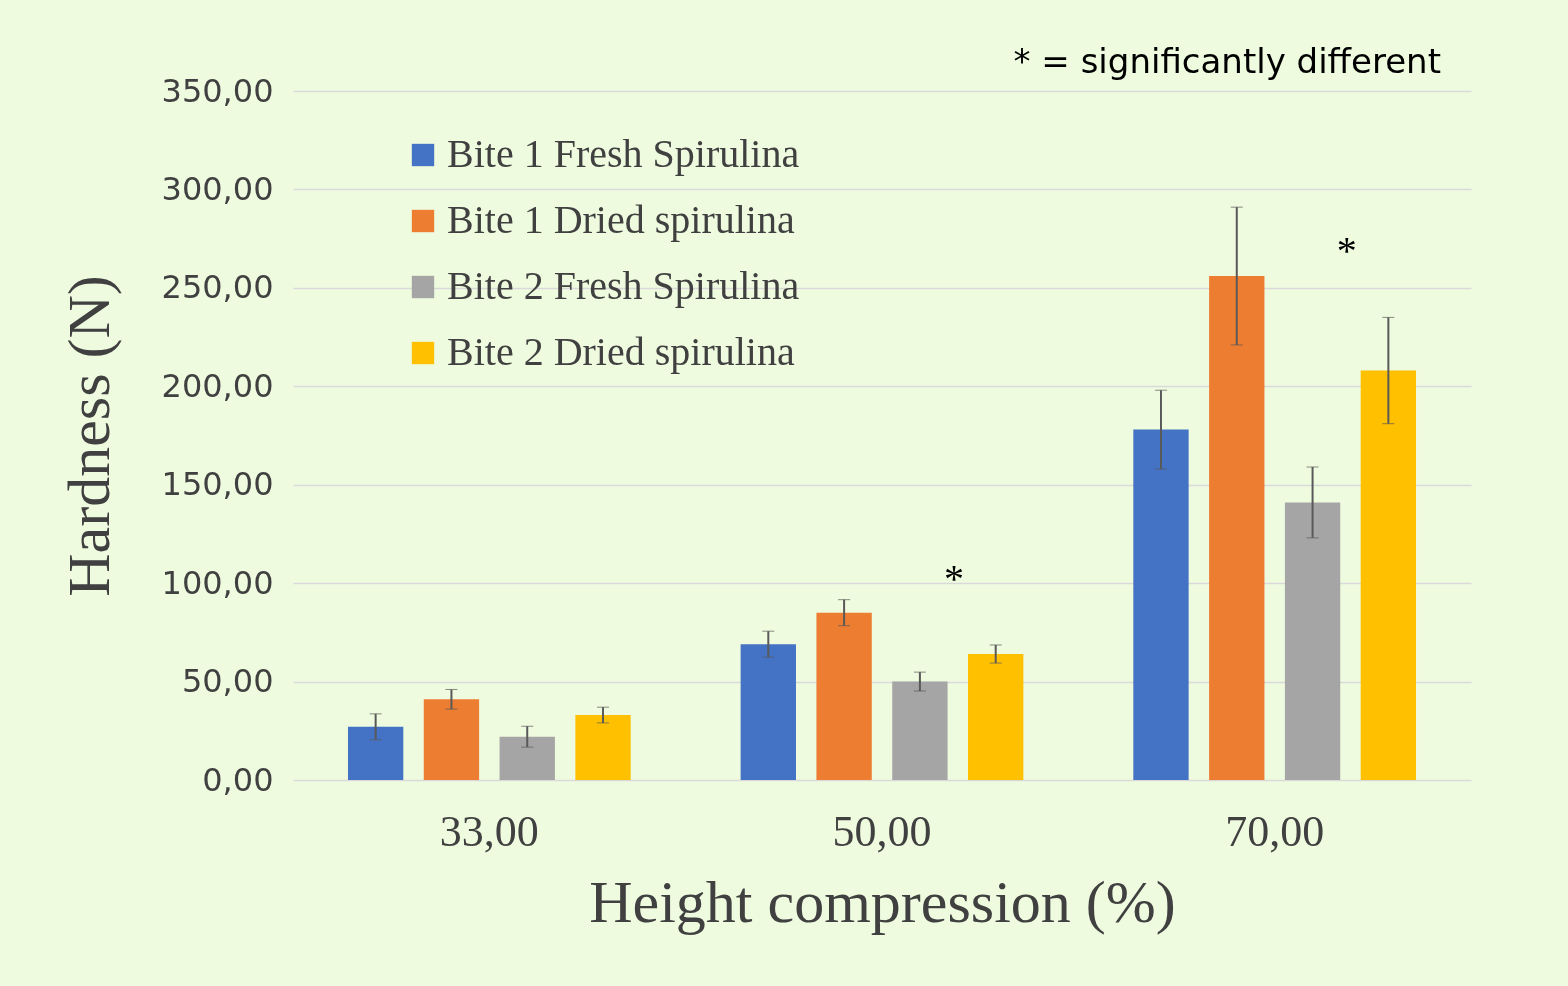  Describe the element at coordinates (217, 385) in the screenshot. I see `y-tick-label: 200,00` at that location.